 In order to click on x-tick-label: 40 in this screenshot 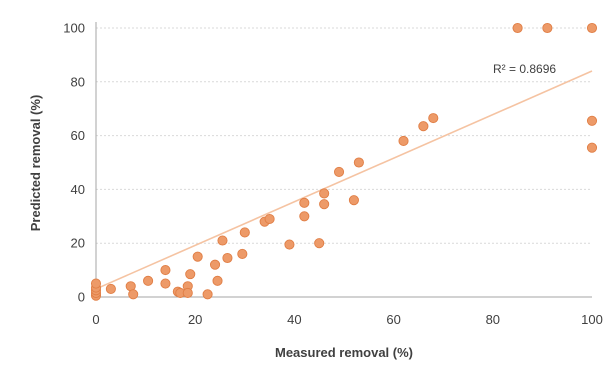, I will do `click(294, 319)`.